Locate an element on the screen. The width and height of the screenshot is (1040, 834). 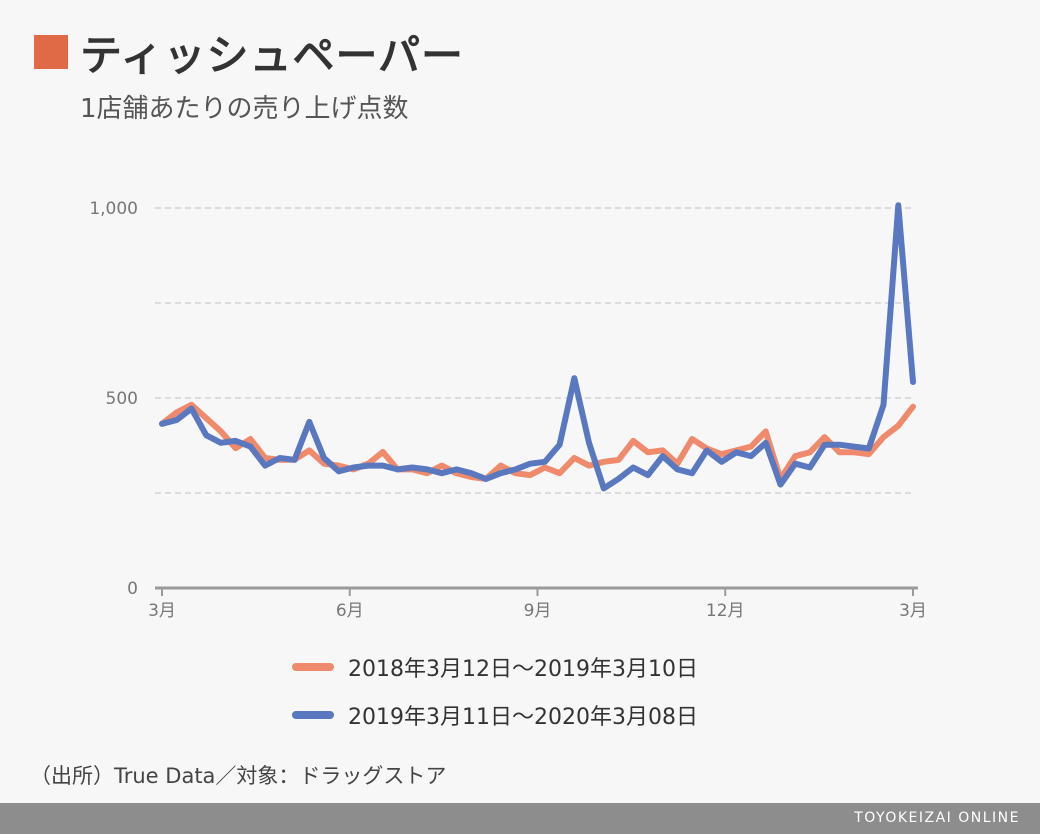
x-tick-label-1: 6月 is located at coordinates (350, 611).